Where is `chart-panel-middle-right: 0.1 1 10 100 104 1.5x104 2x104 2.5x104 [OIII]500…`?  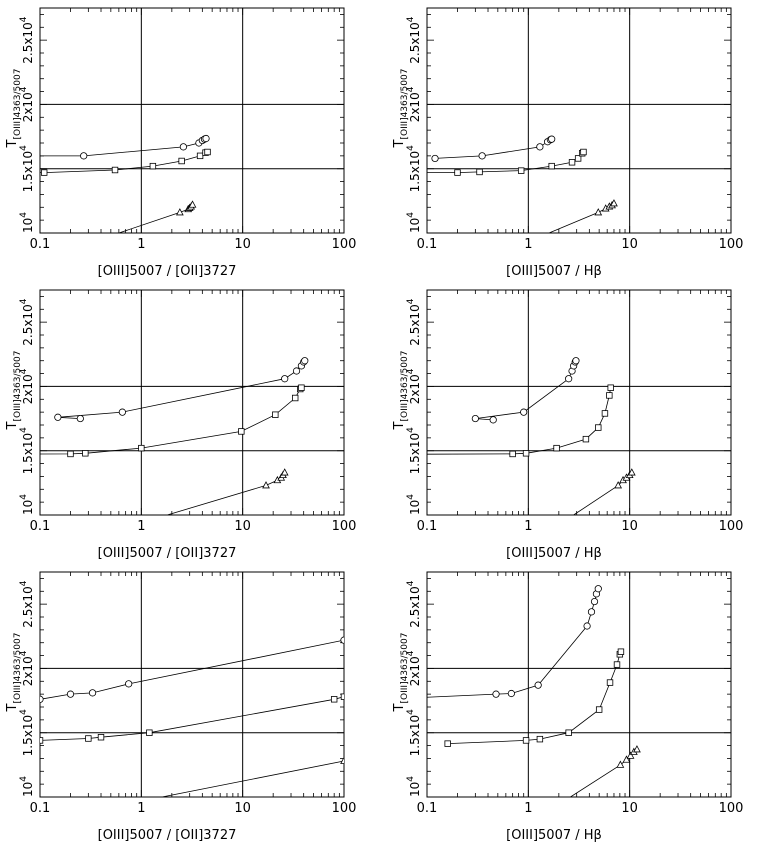 chart-panel-middle-right: 0.1 1 10 100 104 1.5x104 2x104 2.5x104 [OIII]500… is located at coordinates (568, 425).